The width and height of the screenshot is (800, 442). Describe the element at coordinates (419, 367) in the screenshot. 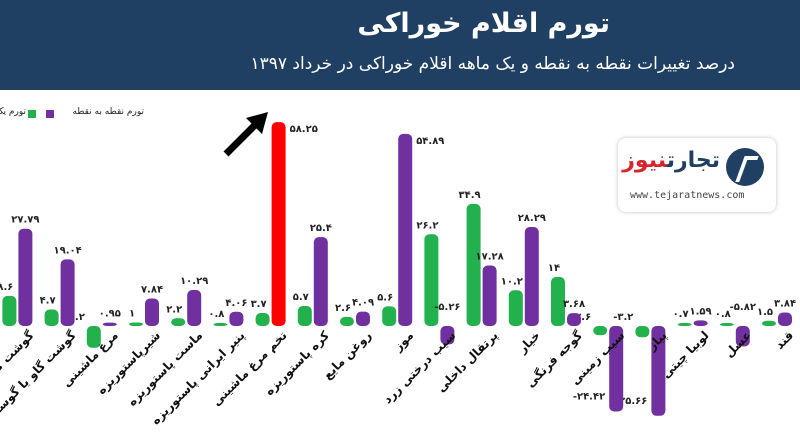

I see `category-label-8: سیب درختی زرد` at that location.